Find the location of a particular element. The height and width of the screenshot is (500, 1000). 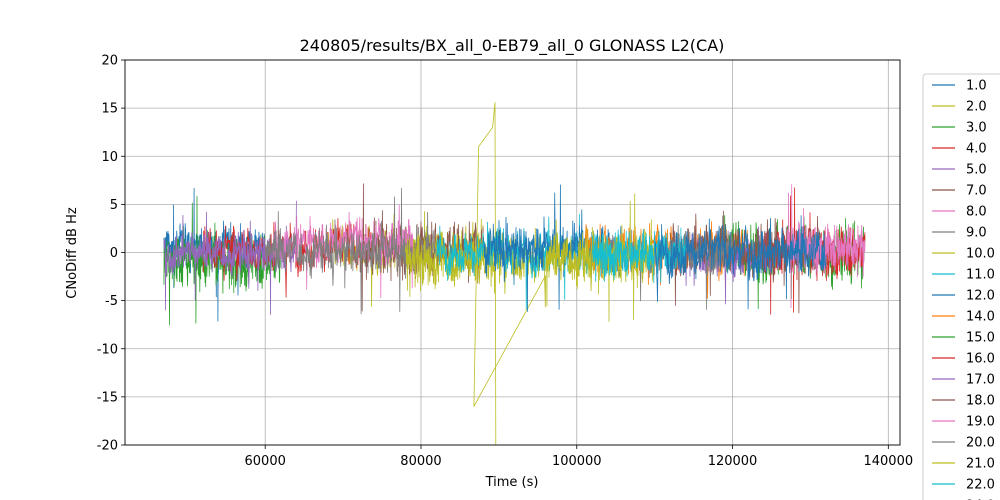

legend-entry: 18.0 is located at coordinates (980, 401).